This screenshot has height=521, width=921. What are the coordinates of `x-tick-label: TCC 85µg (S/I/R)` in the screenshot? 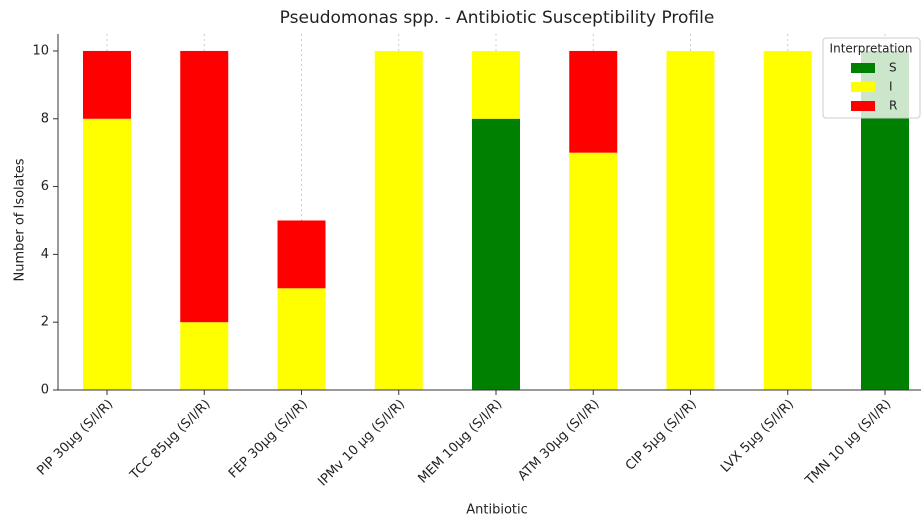 It's located at (170, 440).